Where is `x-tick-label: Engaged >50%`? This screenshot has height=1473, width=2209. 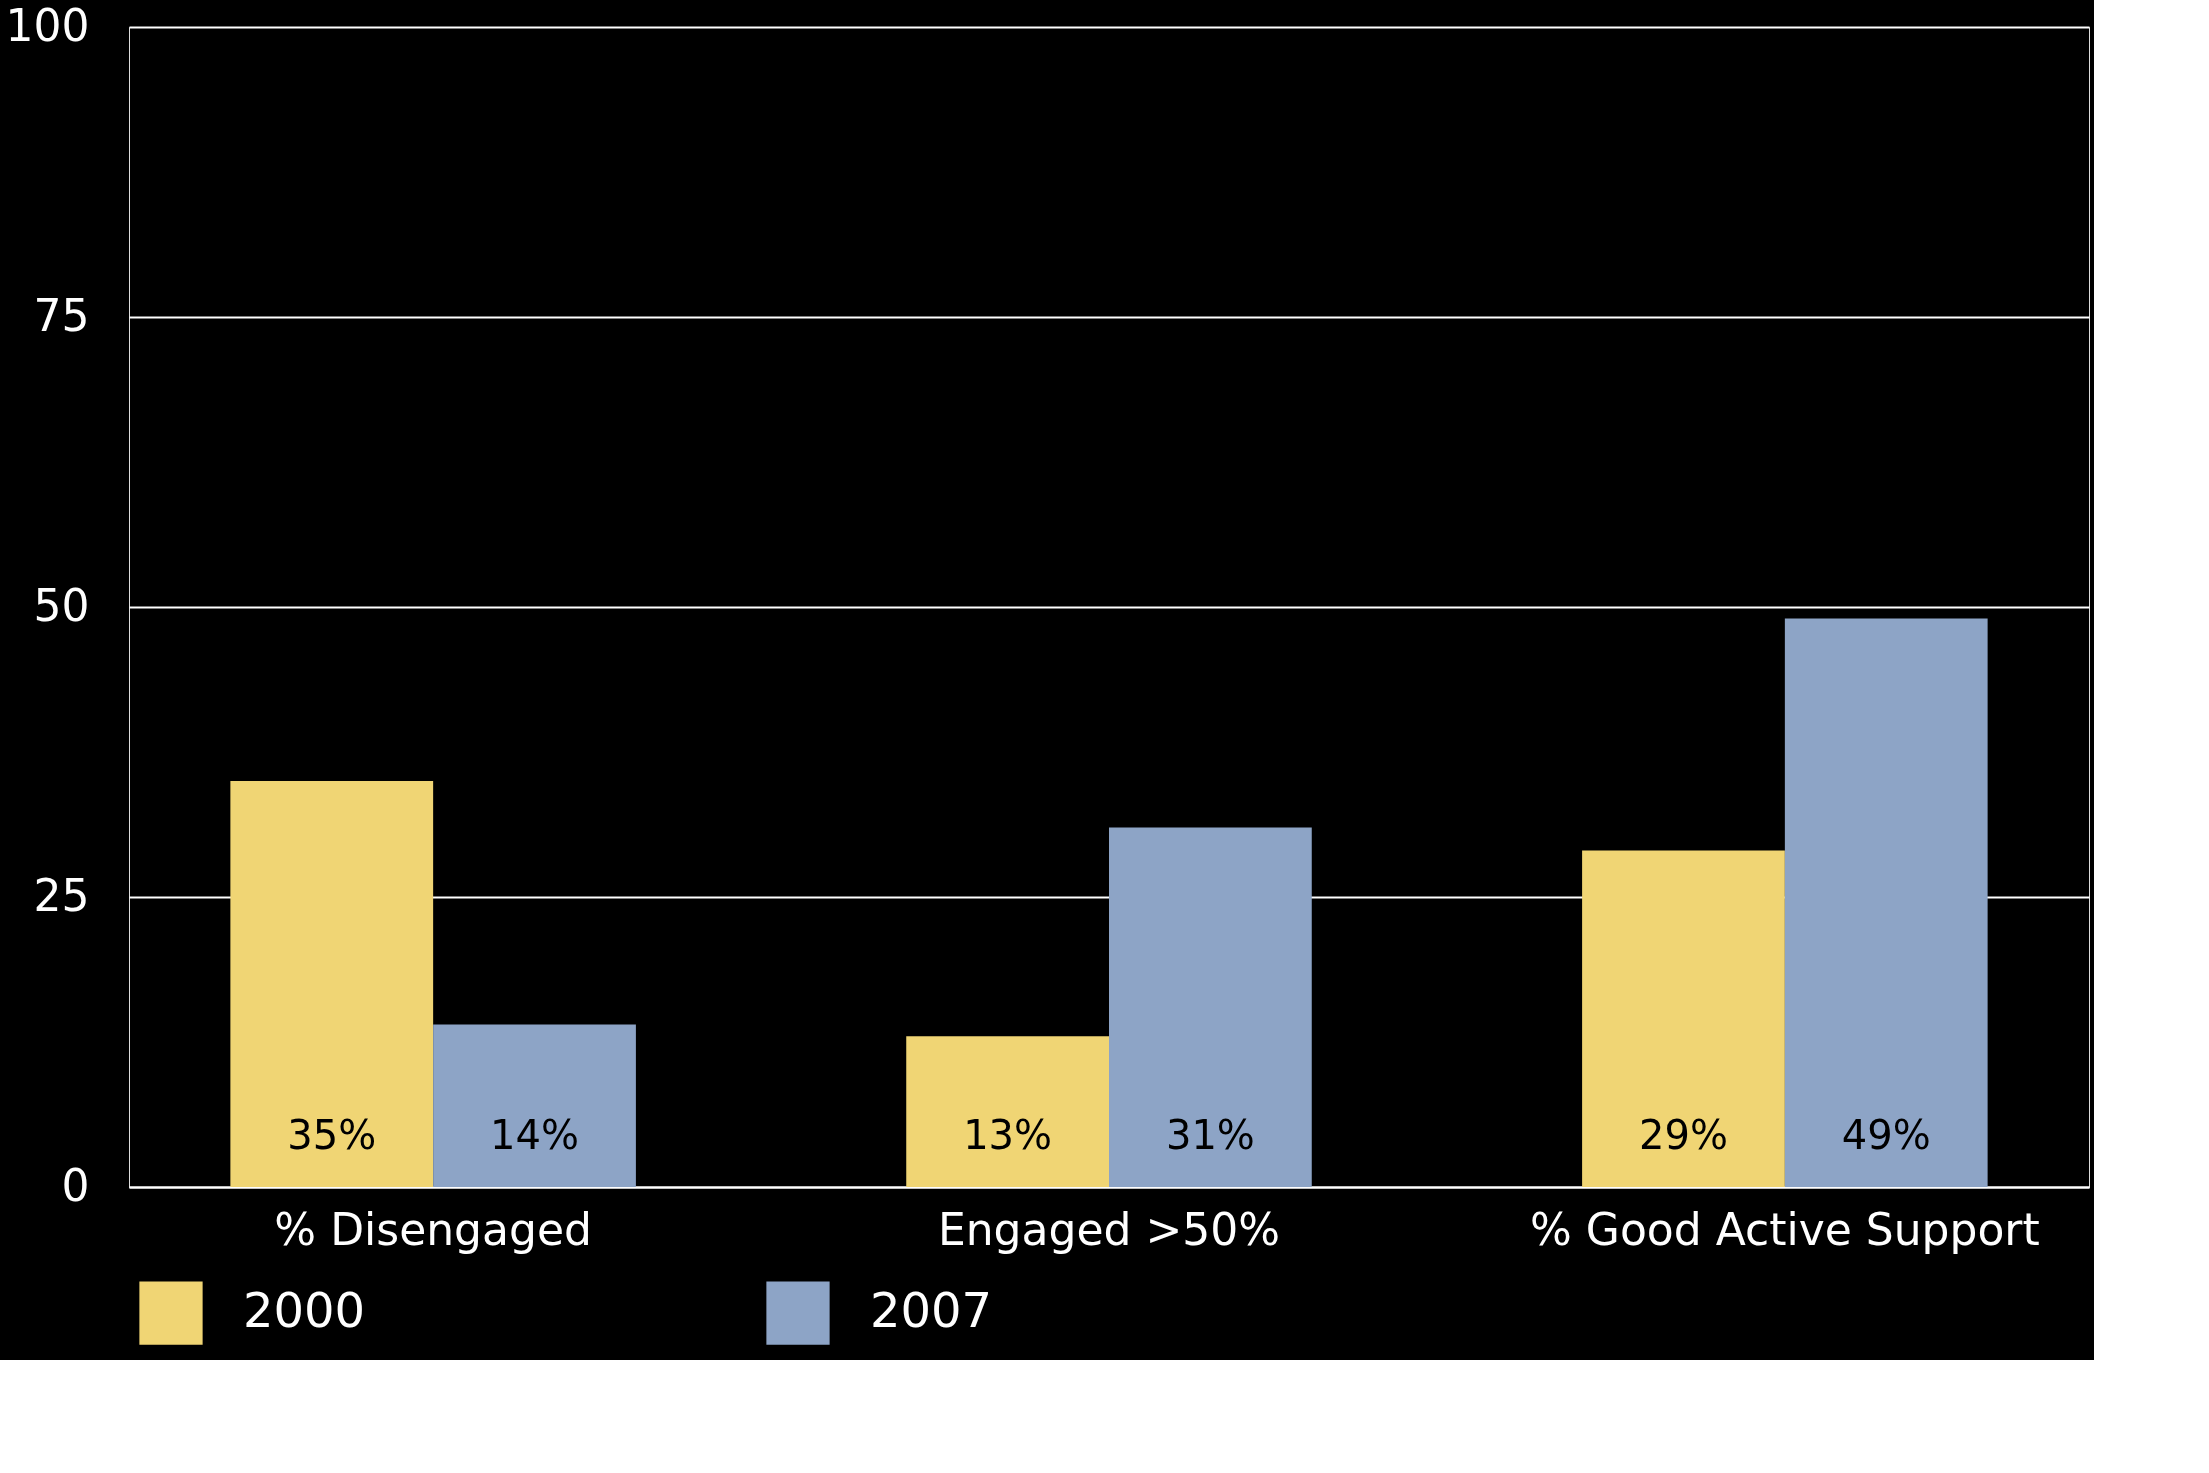 x-tick-label: Engaged >50% is located at coordinates (1109, 1229).